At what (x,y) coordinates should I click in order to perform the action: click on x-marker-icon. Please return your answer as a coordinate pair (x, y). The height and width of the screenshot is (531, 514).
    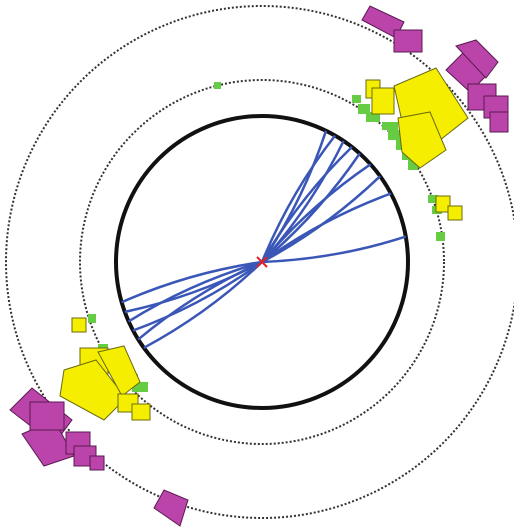
    Looking at the image, I should click on (262, 262).